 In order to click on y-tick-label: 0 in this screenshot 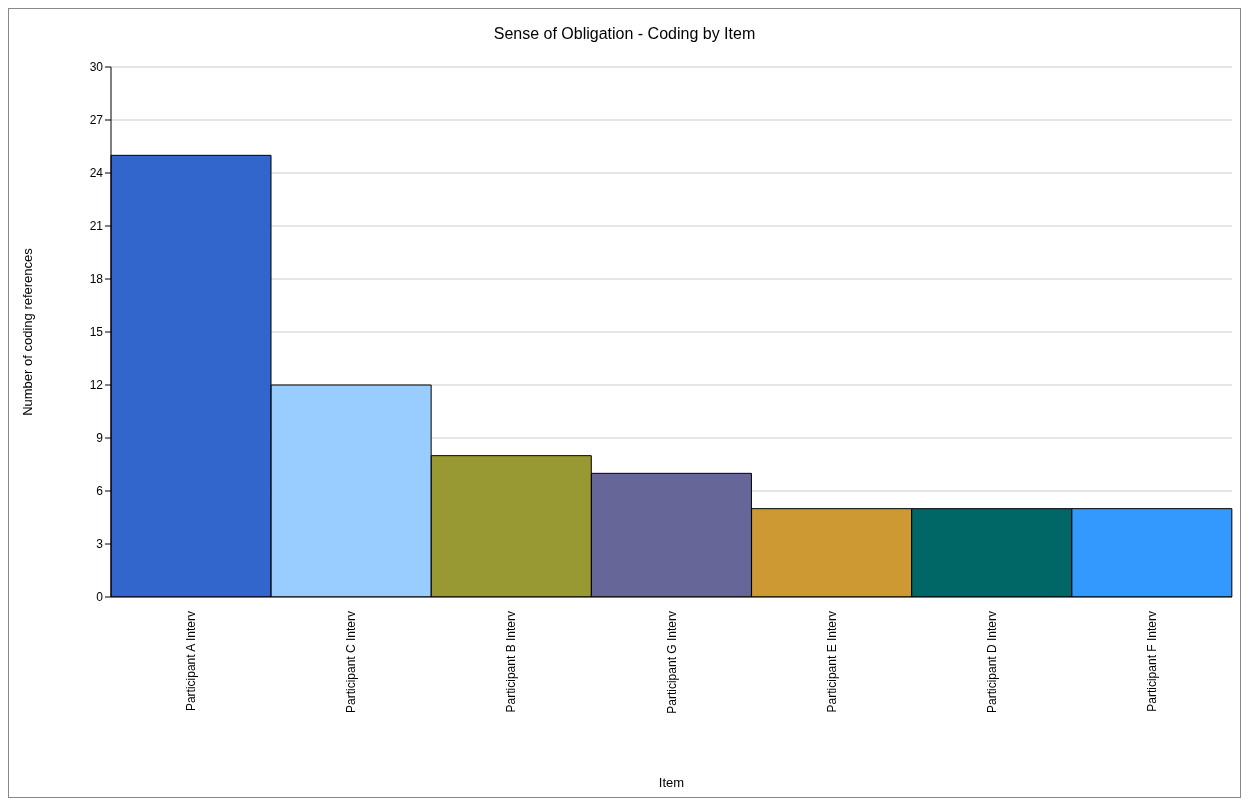, I will do `click(100, 597)`.